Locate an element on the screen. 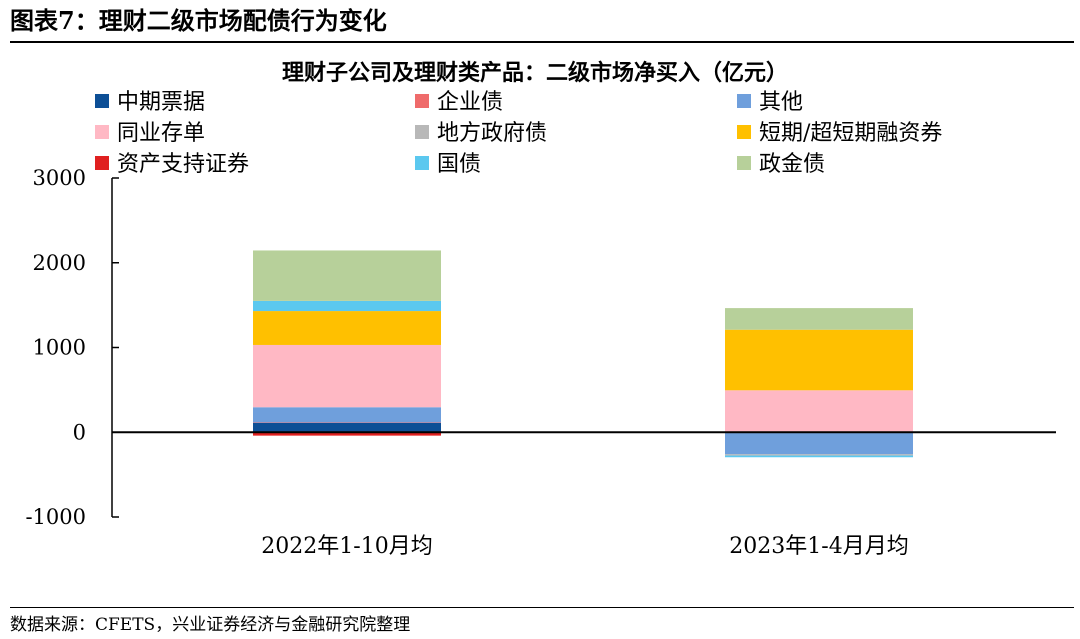 The image size is (1080, 639). bar-segment-政金债-1 is located at coordinates (819, 319).